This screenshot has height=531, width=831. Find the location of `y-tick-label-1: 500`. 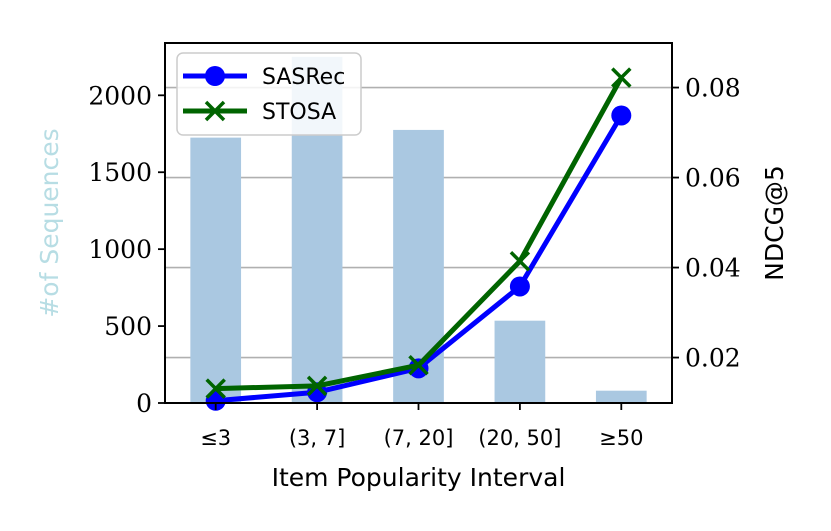

y-tick-label-1: 500 is located at coordinates (128, 326).